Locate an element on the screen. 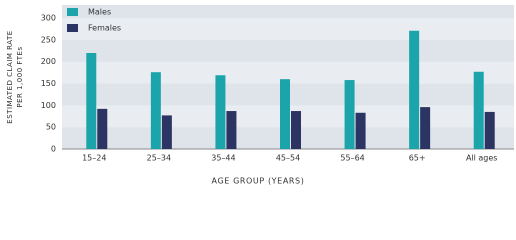 This screenshot has height=240, width=516. x-tick-label: All ages is located at coordinates (482, 158).